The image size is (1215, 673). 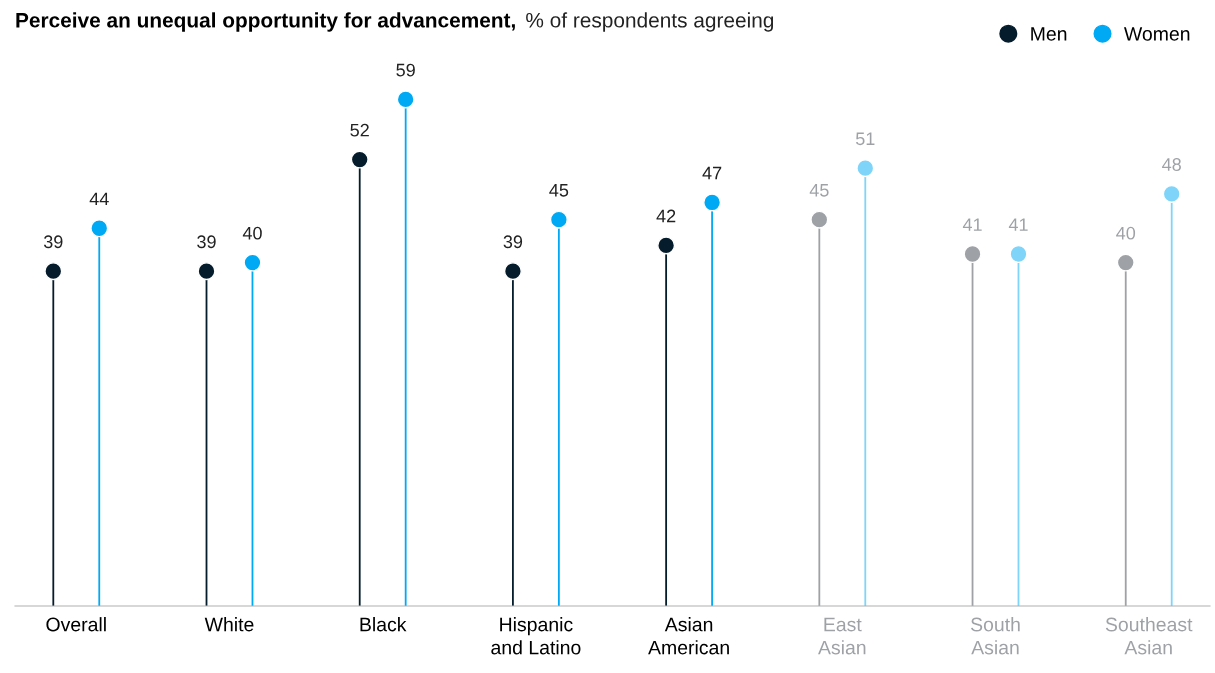 What do you see at coordinates (995, 636) in the screenshot?
I see `x-tick-label: South Asian` at bounding box center [995, 636].